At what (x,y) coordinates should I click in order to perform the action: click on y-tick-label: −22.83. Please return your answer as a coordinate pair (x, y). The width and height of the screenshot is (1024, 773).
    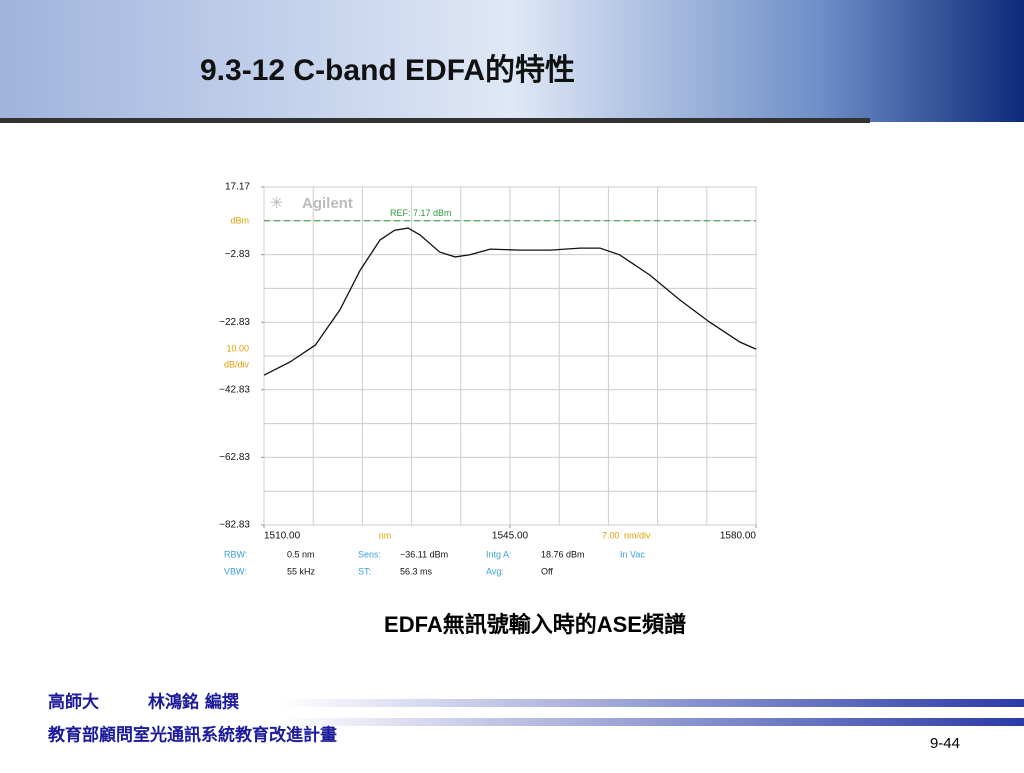
    Looking at the image, I should click on (234, 322).